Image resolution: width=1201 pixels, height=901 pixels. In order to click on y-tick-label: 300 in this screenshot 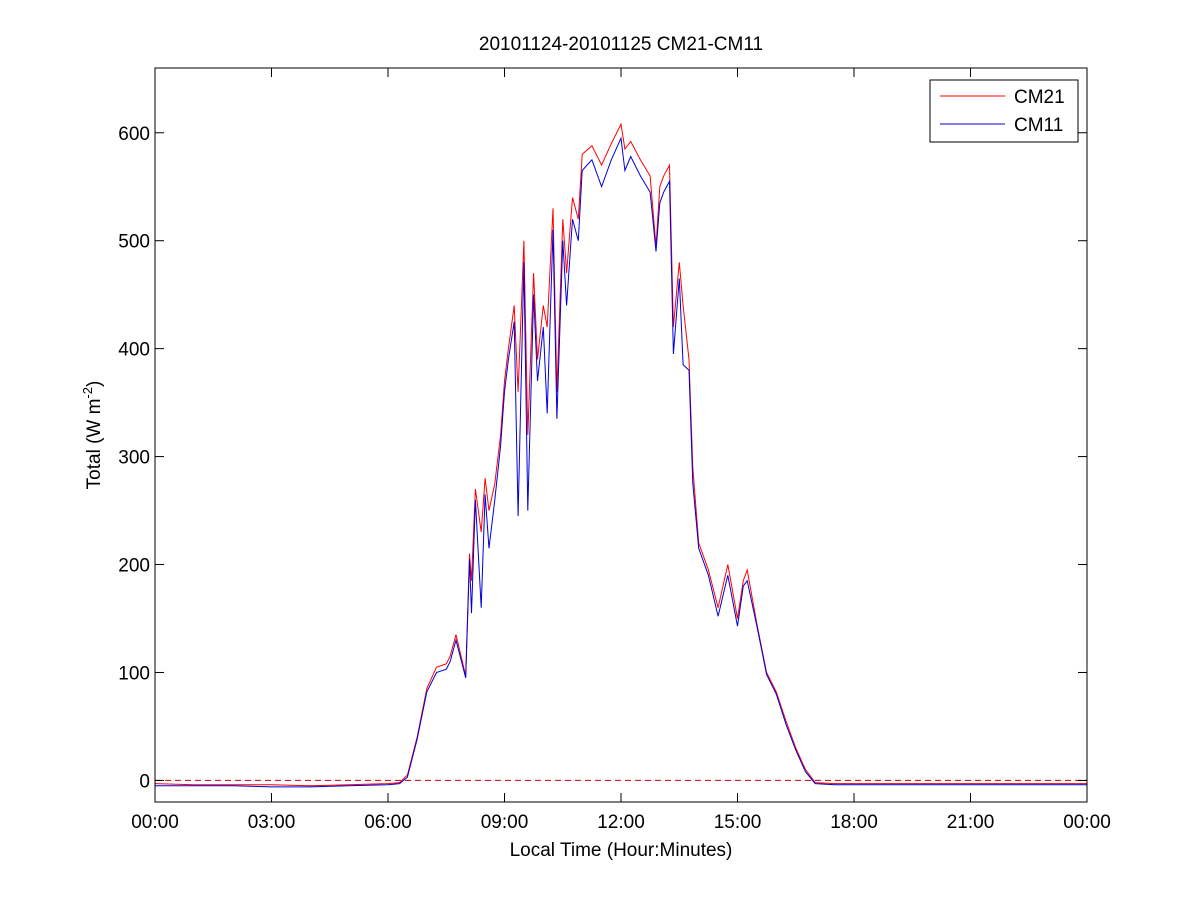, I will do `click(134, 458)`.